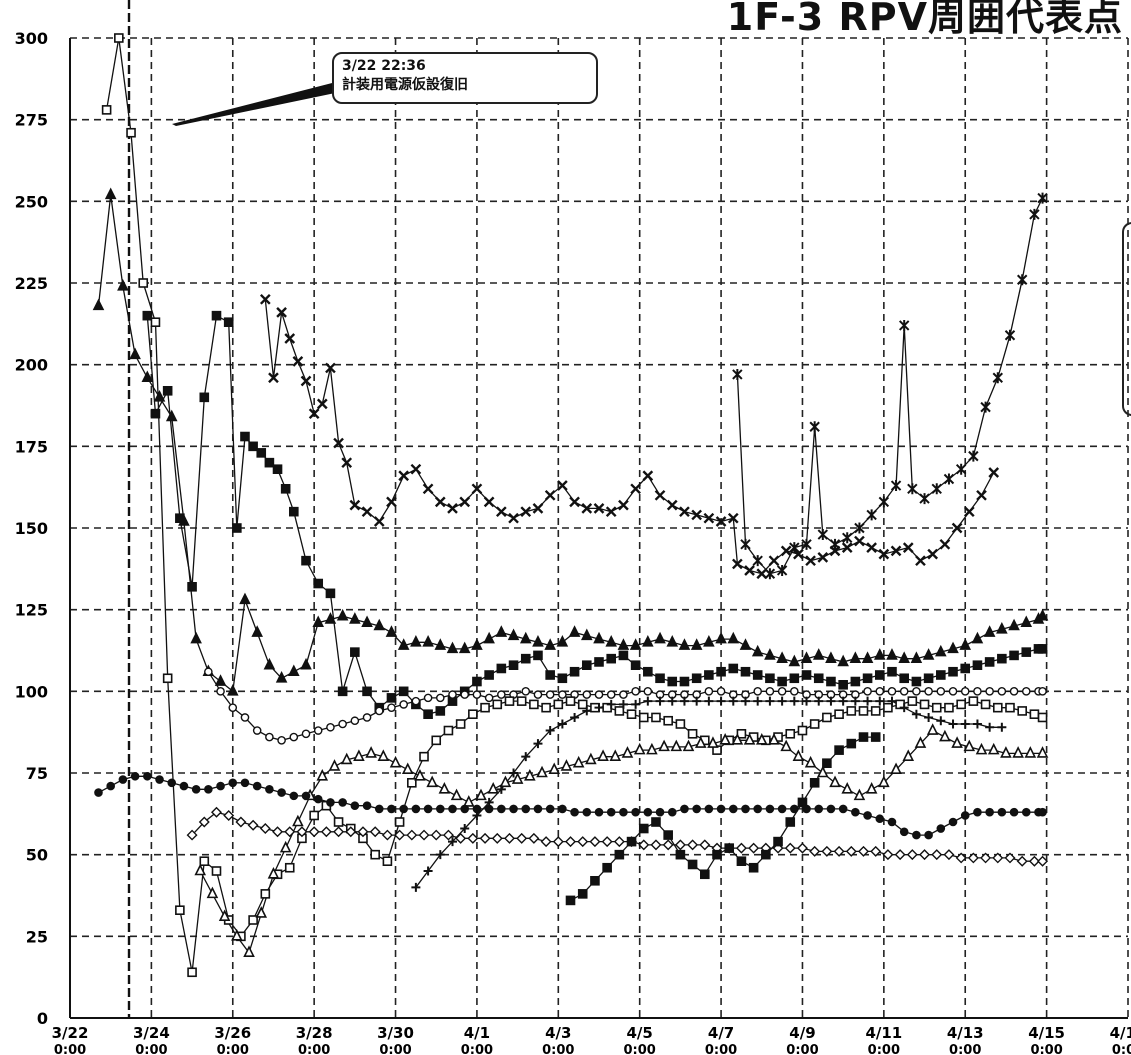 The width and height of the screenshot is (1131, 1055). I want to click on y-tick-label: 300, so click(31, 38).